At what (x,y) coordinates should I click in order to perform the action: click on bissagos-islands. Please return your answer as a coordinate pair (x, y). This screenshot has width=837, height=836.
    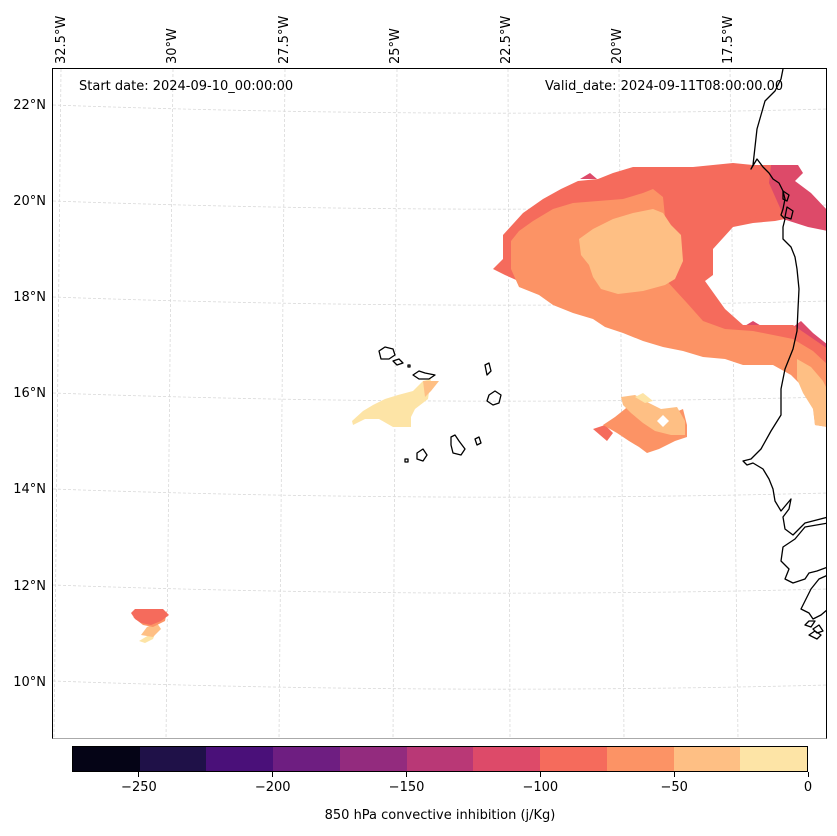
    Looking at the image, I should click on (814, 630).